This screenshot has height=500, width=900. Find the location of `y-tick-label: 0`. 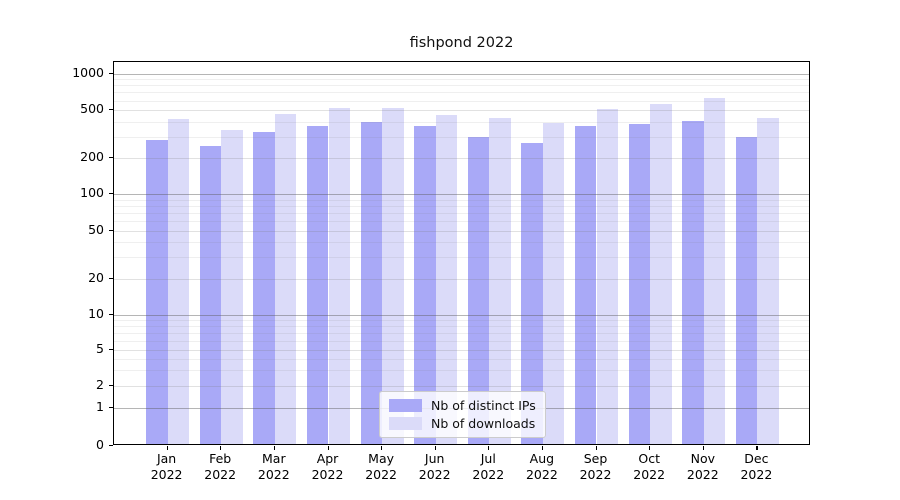

y-tick-label: 0 is located at coordinates (100, 444).